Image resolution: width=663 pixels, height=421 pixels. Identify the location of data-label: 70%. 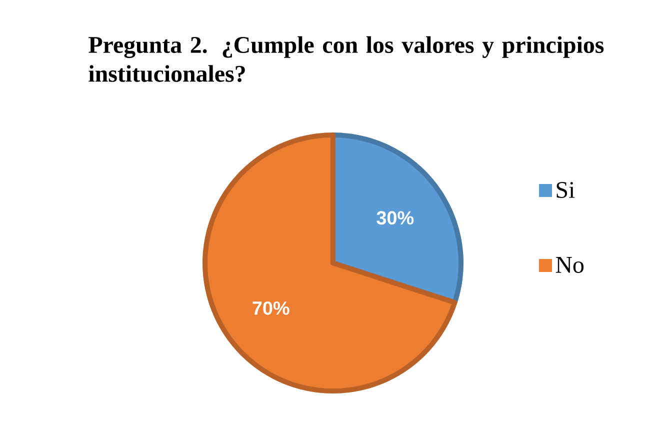
(271, 308).